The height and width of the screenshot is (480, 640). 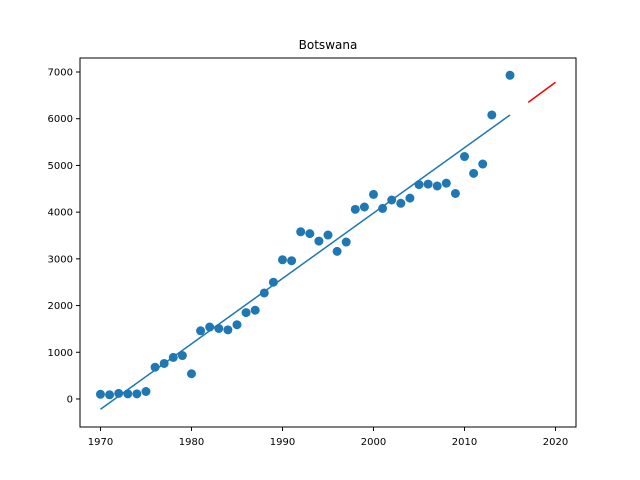 What do you see at coordinates (60, 119) in the screenshot?
I see `y-tick-label: 6000` at bounding box center [60, 119].